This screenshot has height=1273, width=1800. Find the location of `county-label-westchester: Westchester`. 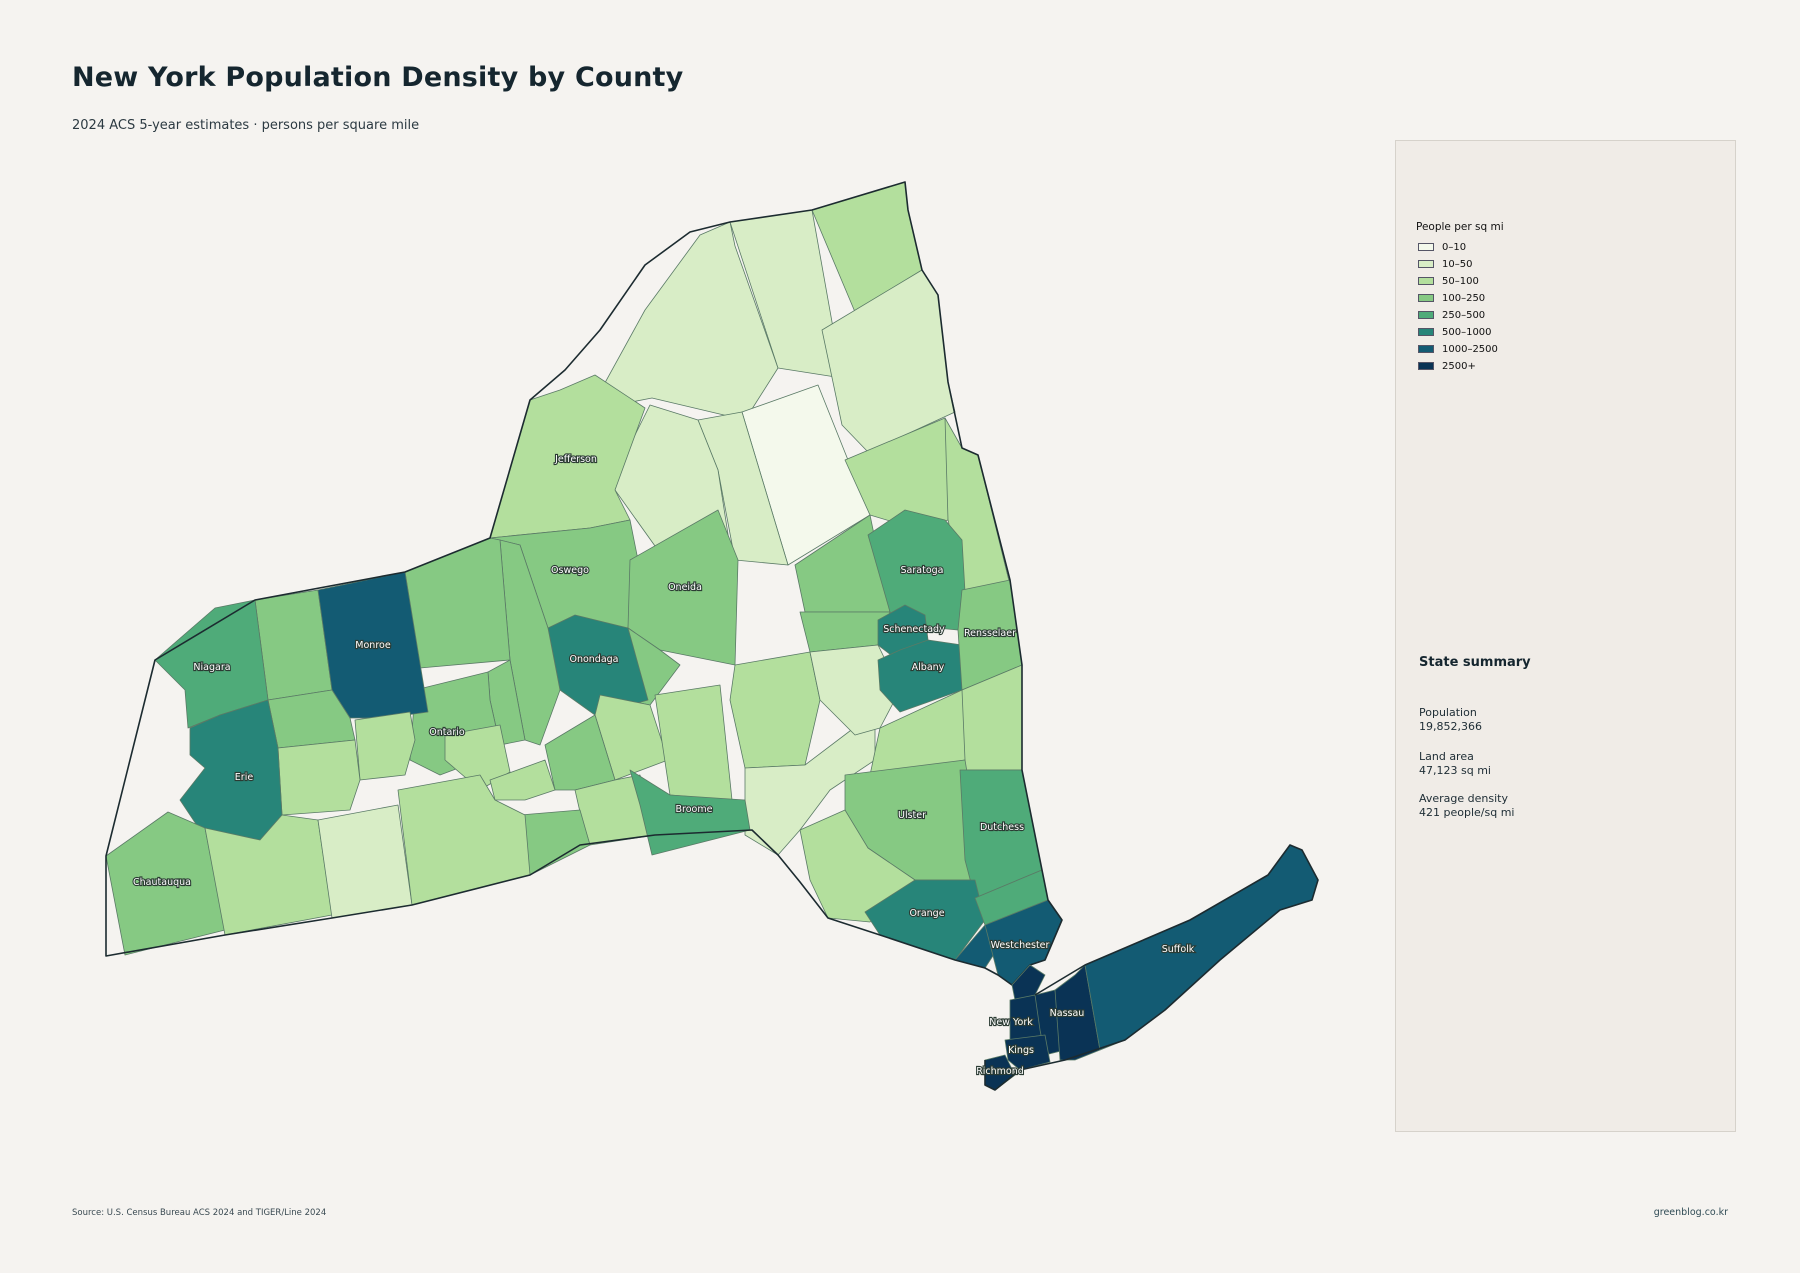

county-label-westchester: Westchester is located at coordinates (1020, 945).